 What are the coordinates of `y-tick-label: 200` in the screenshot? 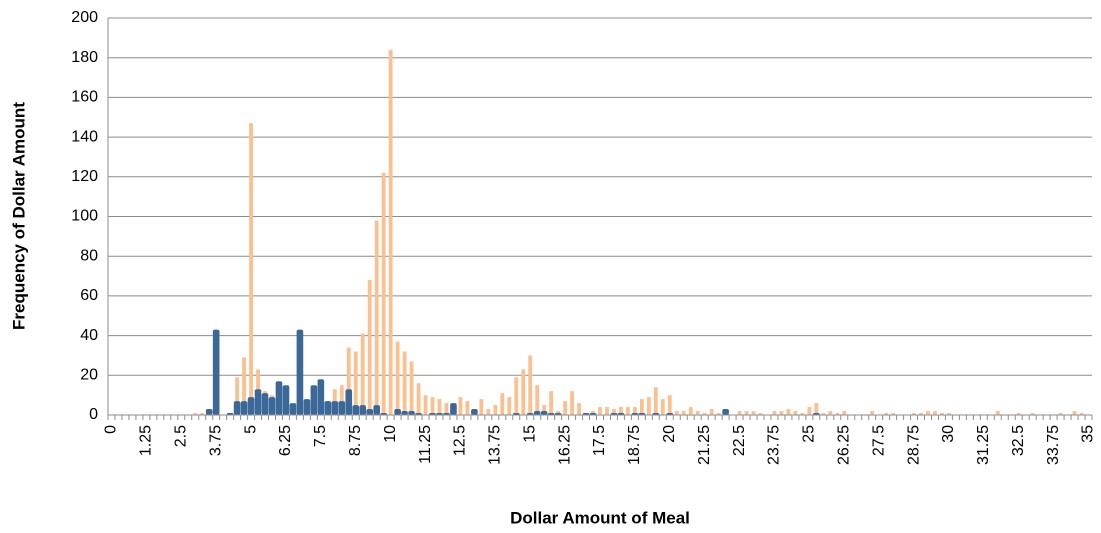 It's located at (84, 17).